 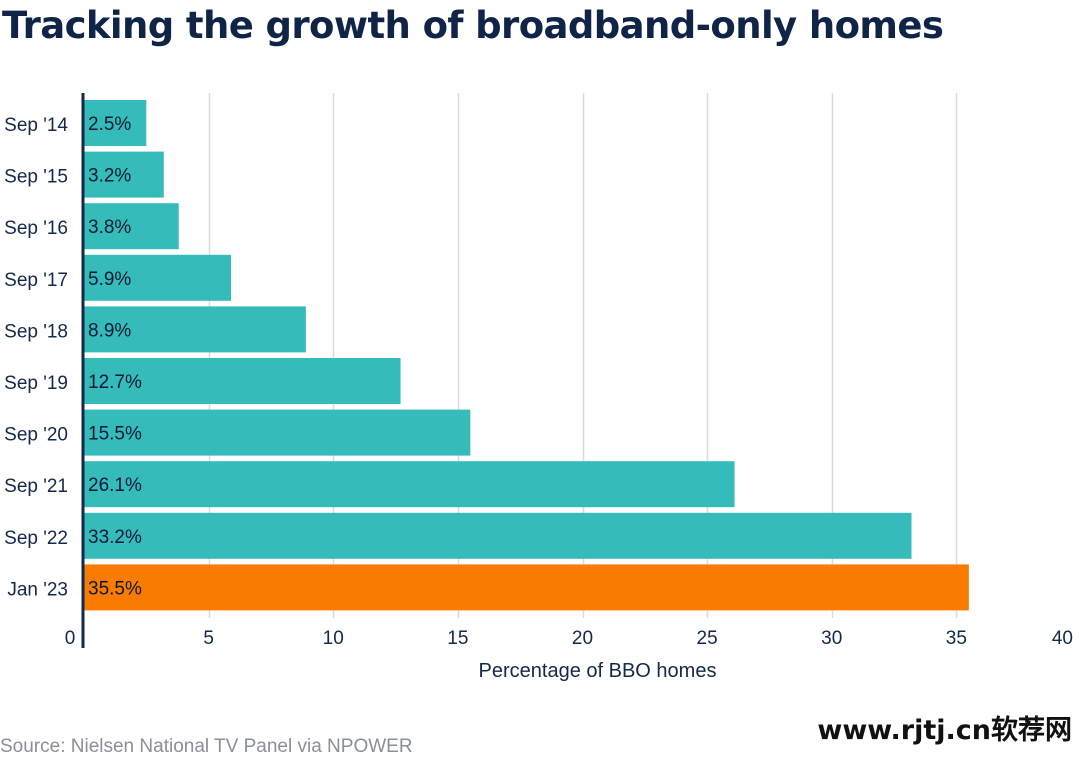 I want to click on x-tick-label: 10, so click(x=333, y=638).